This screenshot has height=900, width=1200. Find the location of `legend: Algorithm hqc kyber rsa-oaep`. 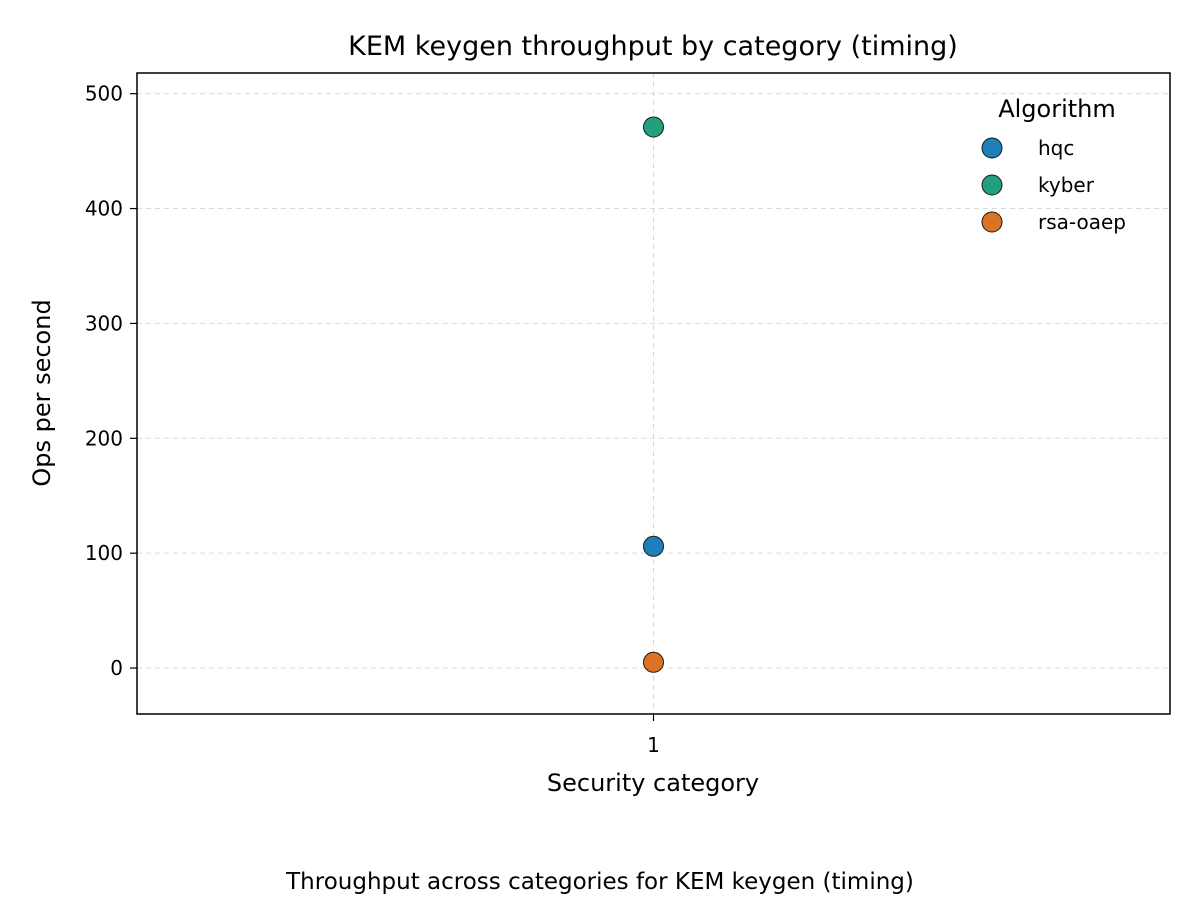

legend: Algorithm hqc kyber rsa-oaep is located at coordinates (1053, 164).